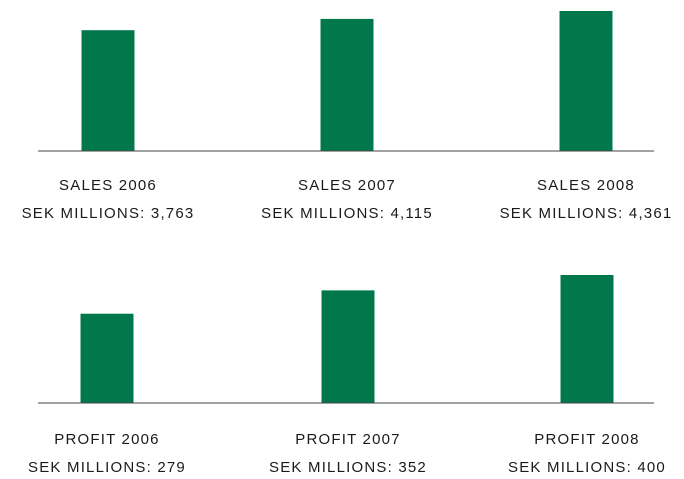 The image size is (684, 479). What do you see at coordinates (347, 439) in the screenshot?
I see `category-label: PROFIT 2007` at bounding box center [347, 439].